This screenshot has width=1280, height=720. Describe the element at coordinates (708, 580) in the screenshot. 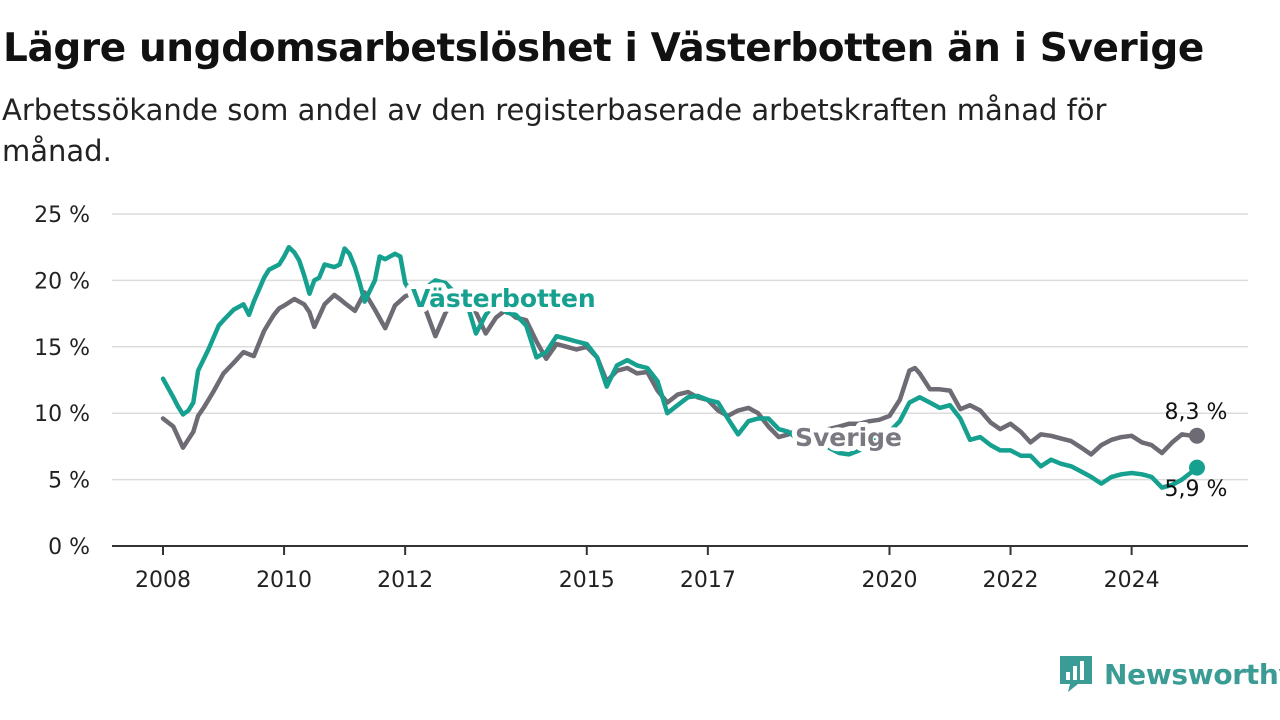

I see `x-tick-label: 2017` at that location.